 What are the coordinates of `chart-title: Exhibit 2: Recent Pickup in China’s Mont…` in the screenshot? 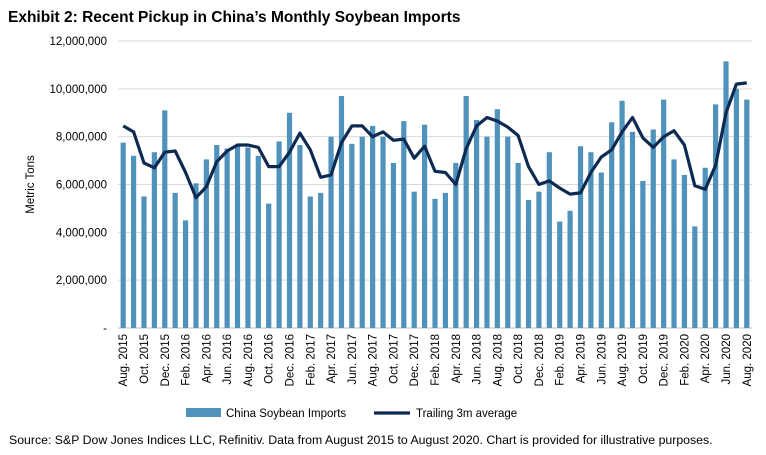 It's located at (234, 17).